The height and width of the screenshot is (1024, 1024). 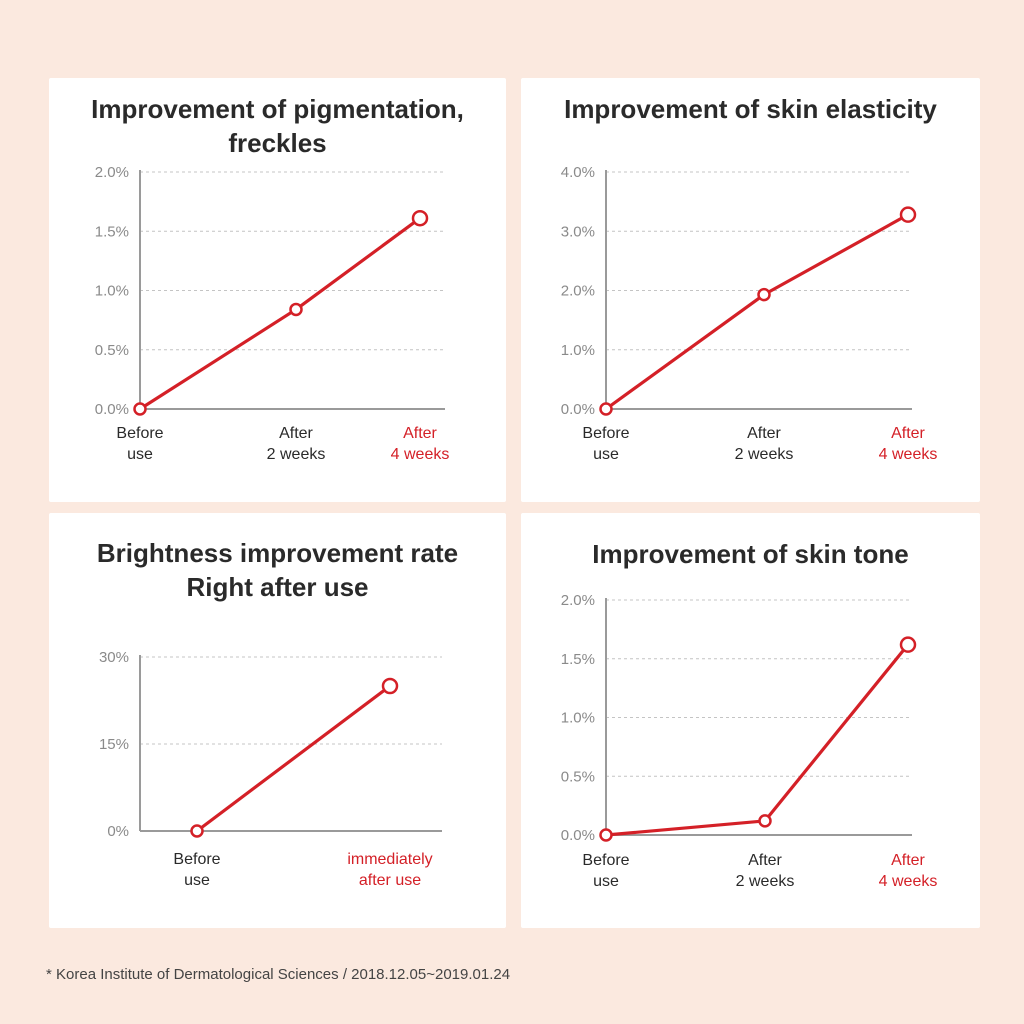 I want to click on y-tick-label: 4.0%, so click(x=578, y=172).